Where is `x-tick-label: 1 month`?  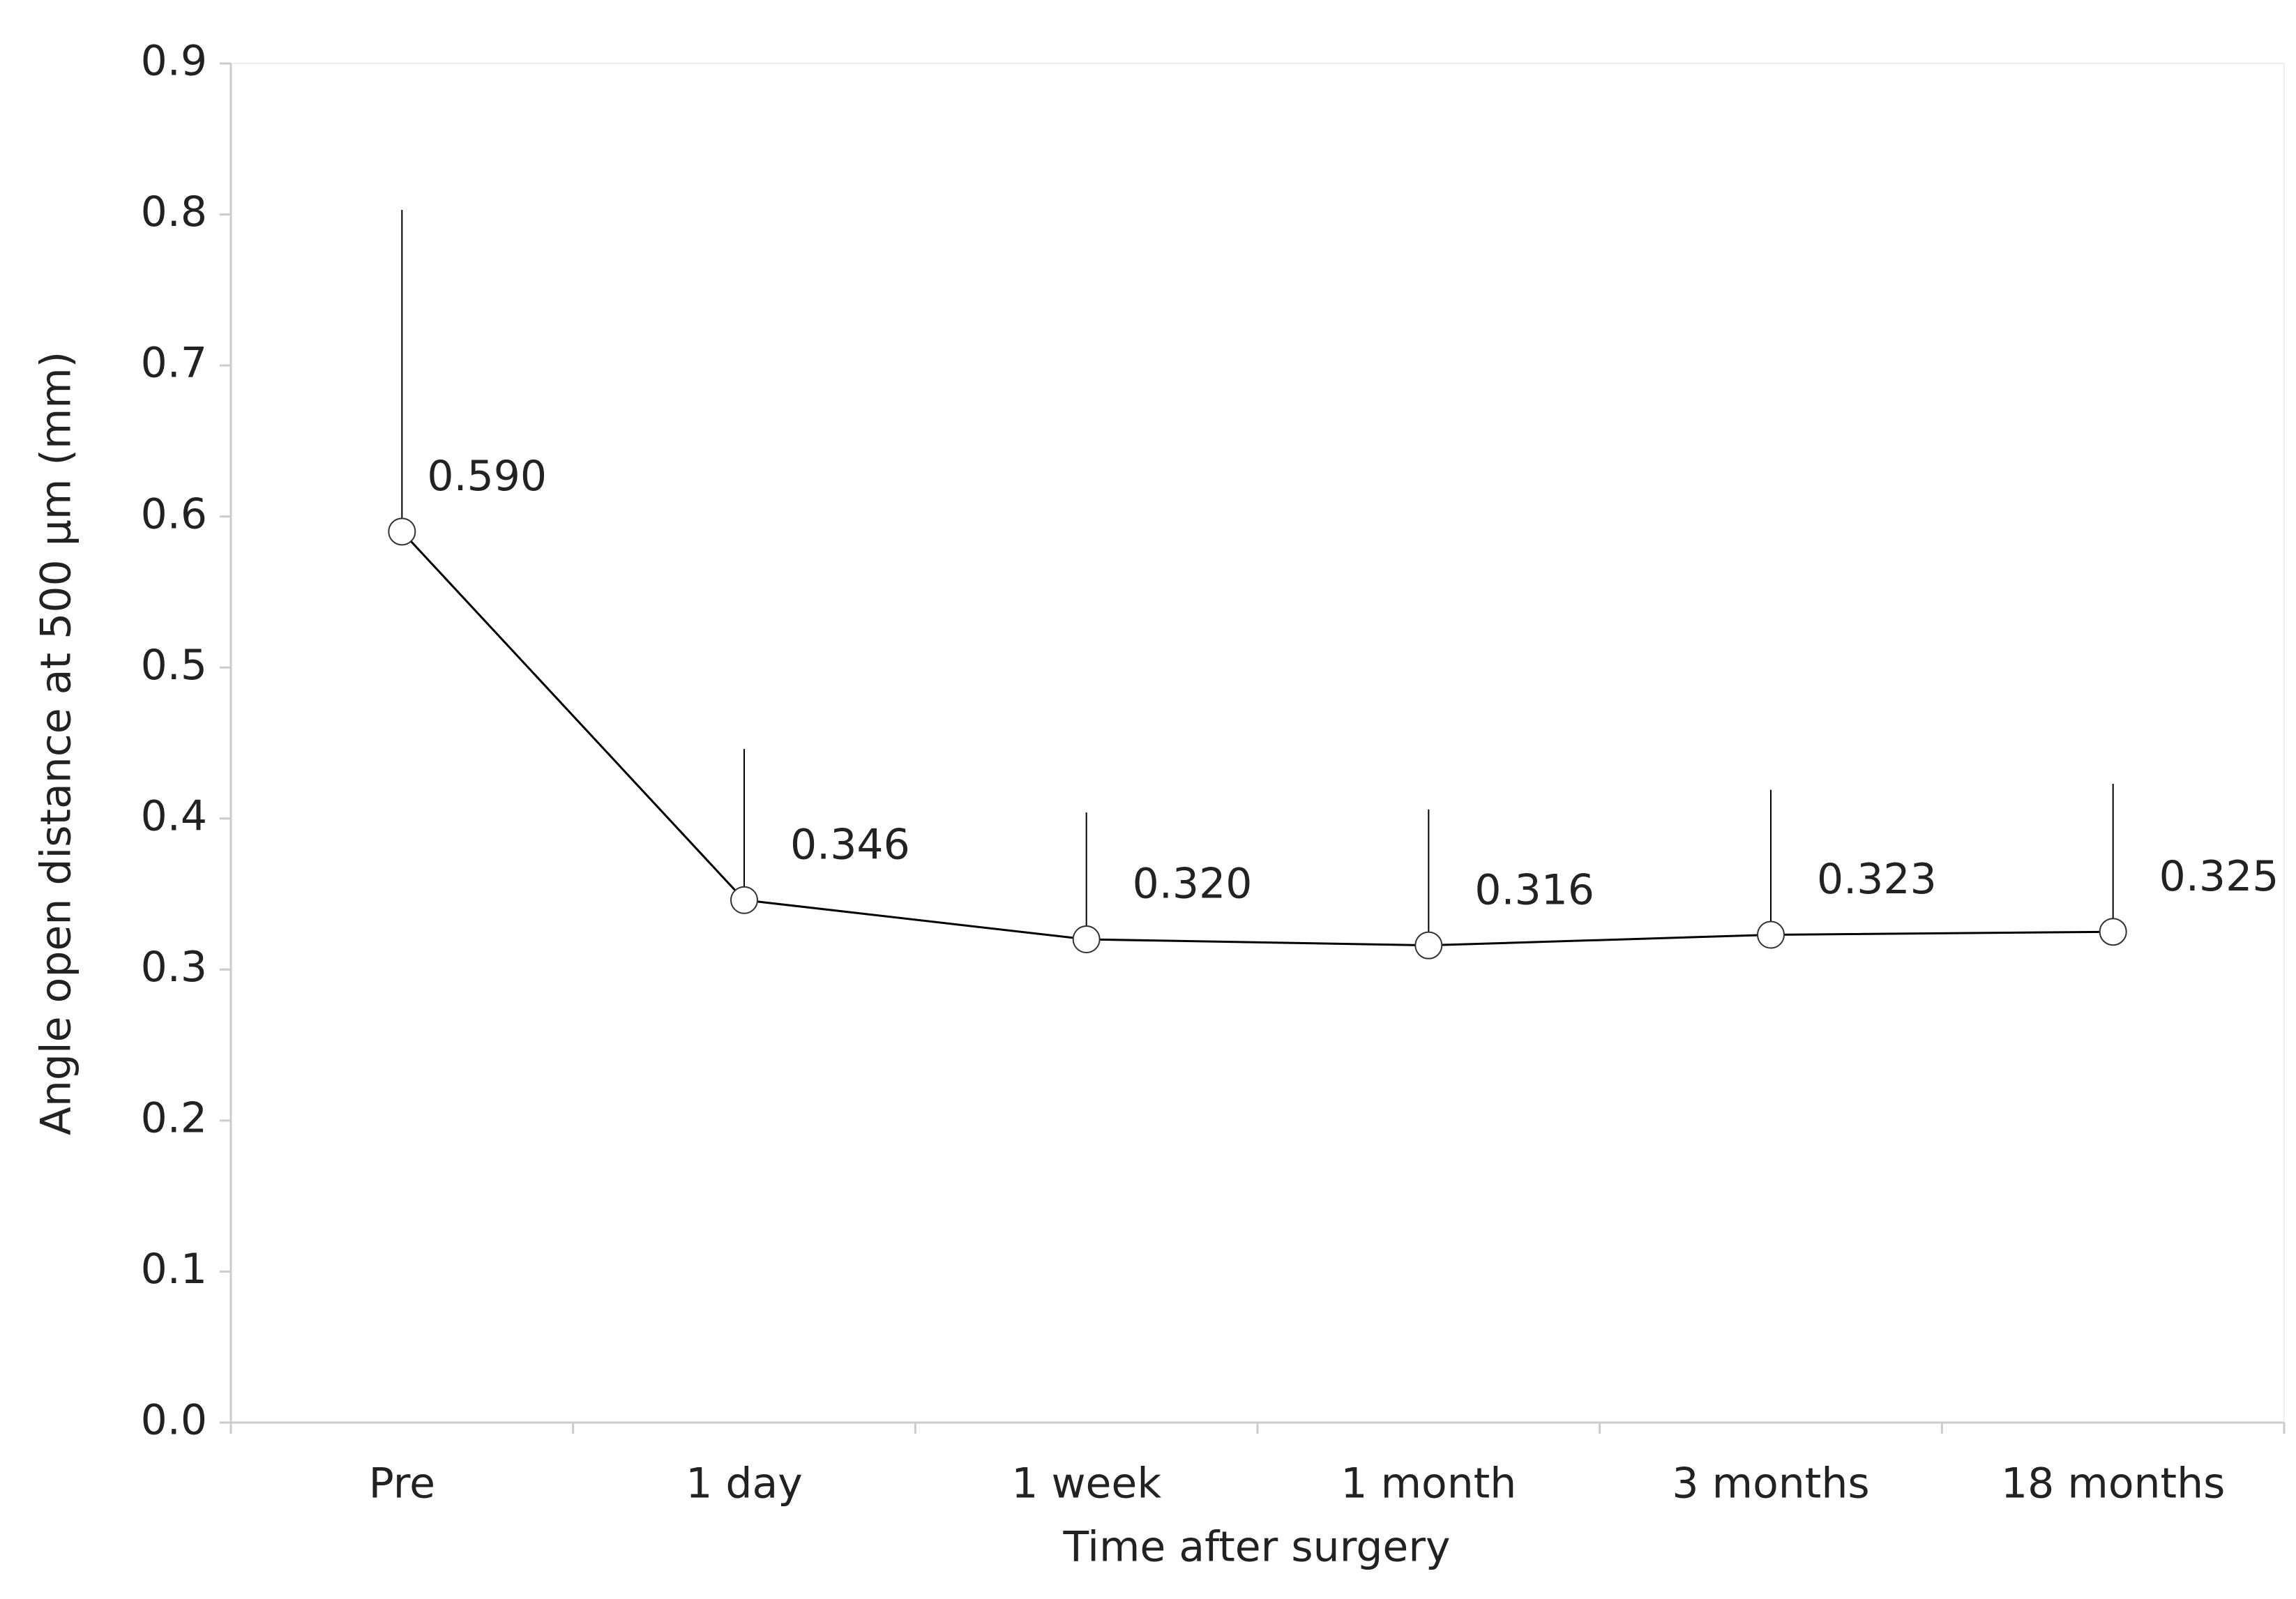 x-tick-label: 1 month is located at coordinates (1428, 1484).